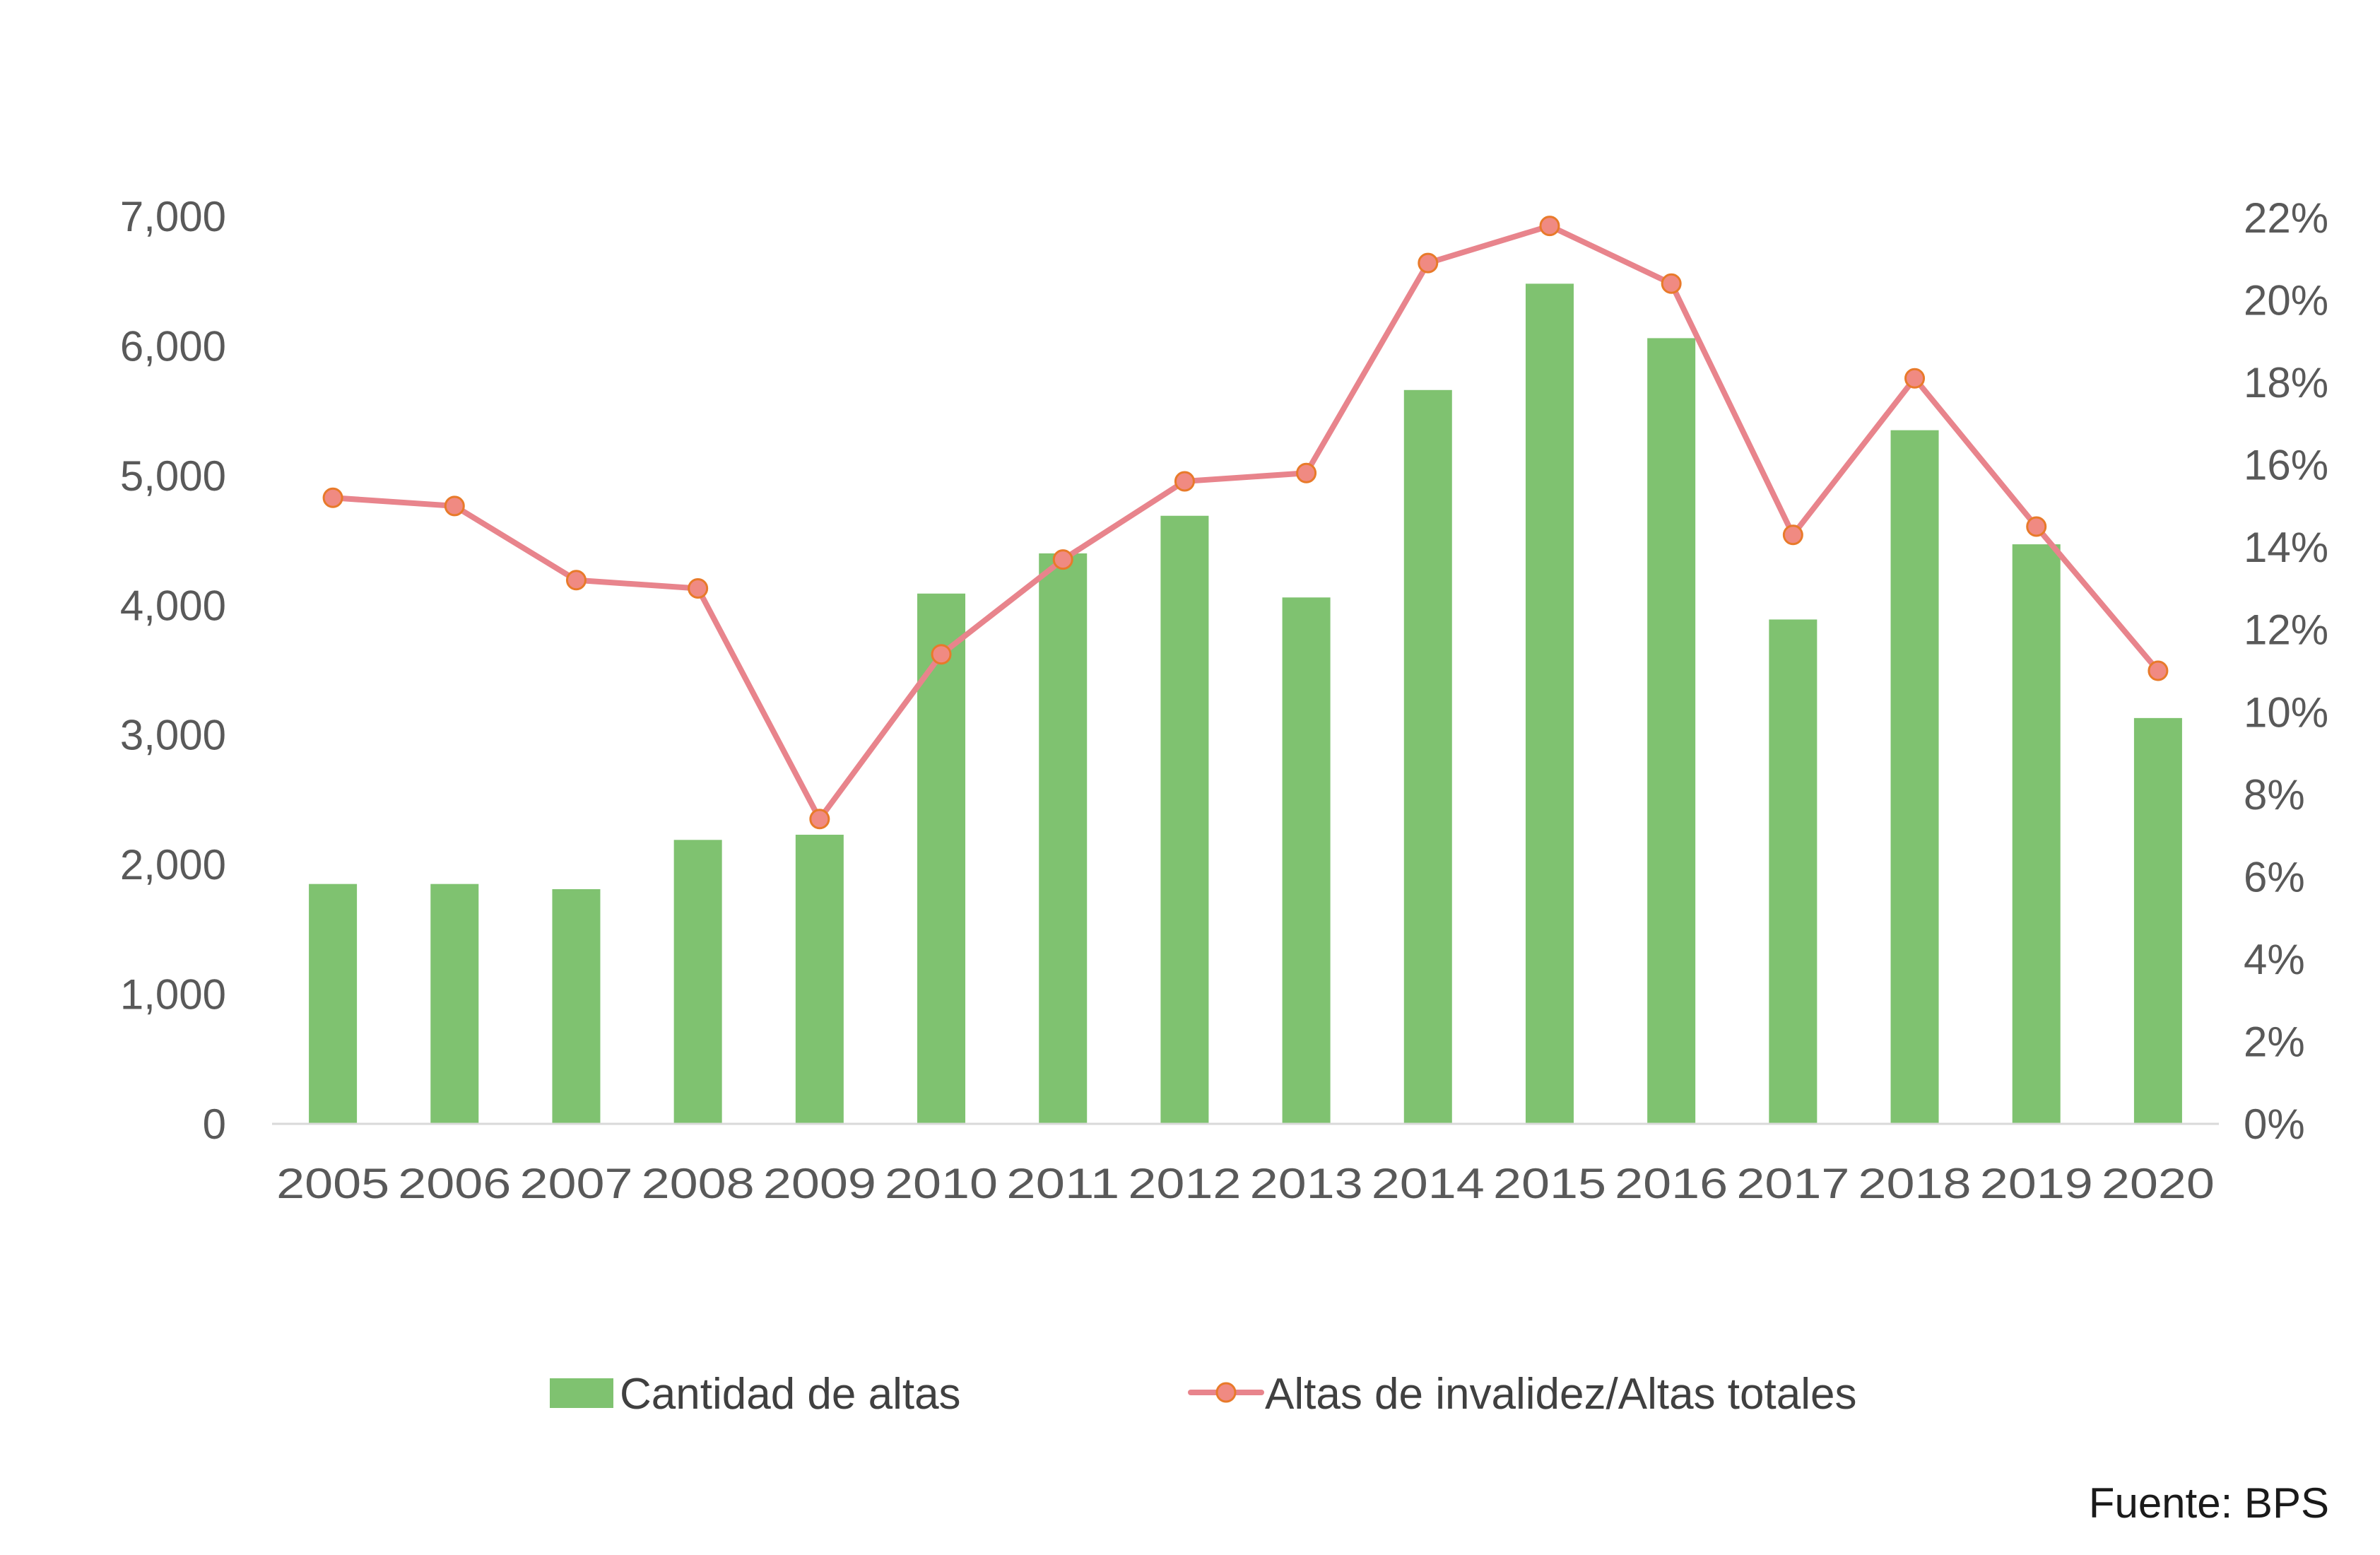 Image resolution: width=2380 pixels, height=1555 pixels. Describe the element at coordinates (173, 735) in the screenshot. I see `left-tick-label: 3,000` at that location.